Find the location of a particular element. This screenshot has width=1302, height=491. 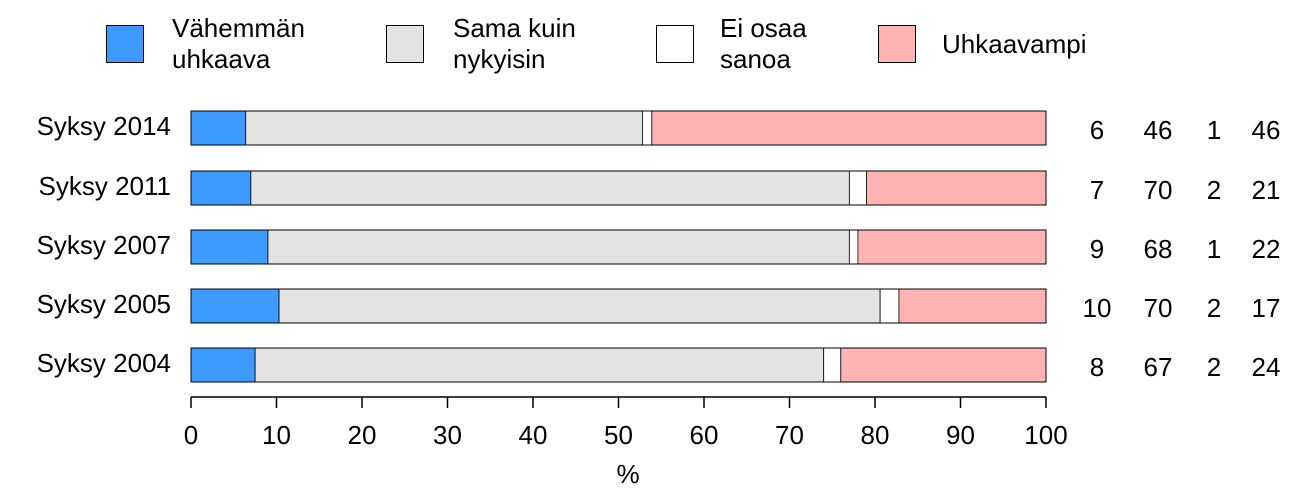

x-tick-label: 10 is located at coordinates (276, 435).